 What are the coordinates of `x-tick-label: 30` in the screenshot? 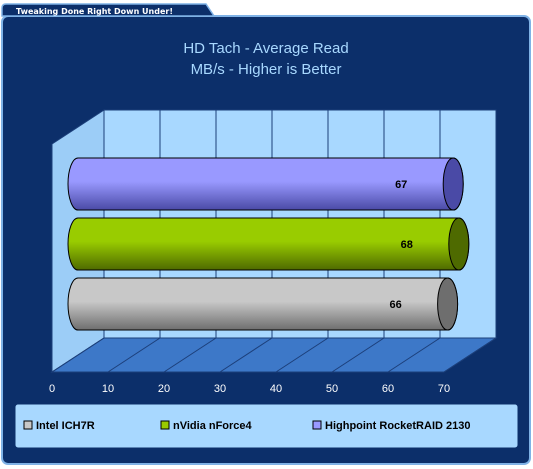 It's located at (220, 389).